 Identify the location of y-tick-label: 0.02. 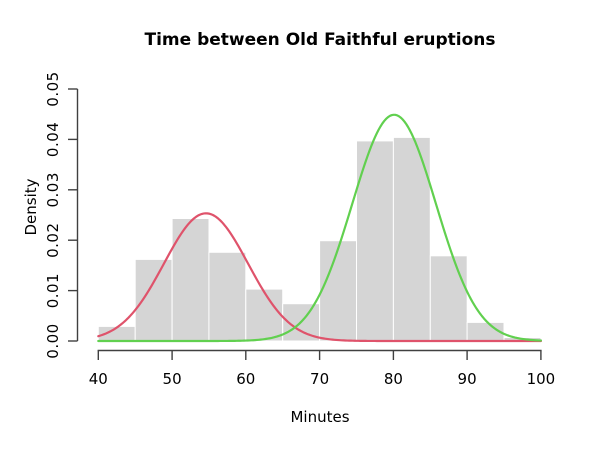
(53, 239).